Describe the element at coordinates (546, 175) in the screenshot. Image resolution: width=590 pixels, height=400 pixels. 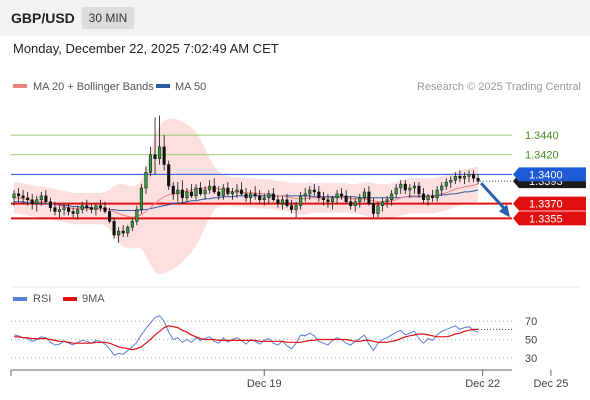
I see `pivot-tag-1.3400-text: 1.3400` at that location.